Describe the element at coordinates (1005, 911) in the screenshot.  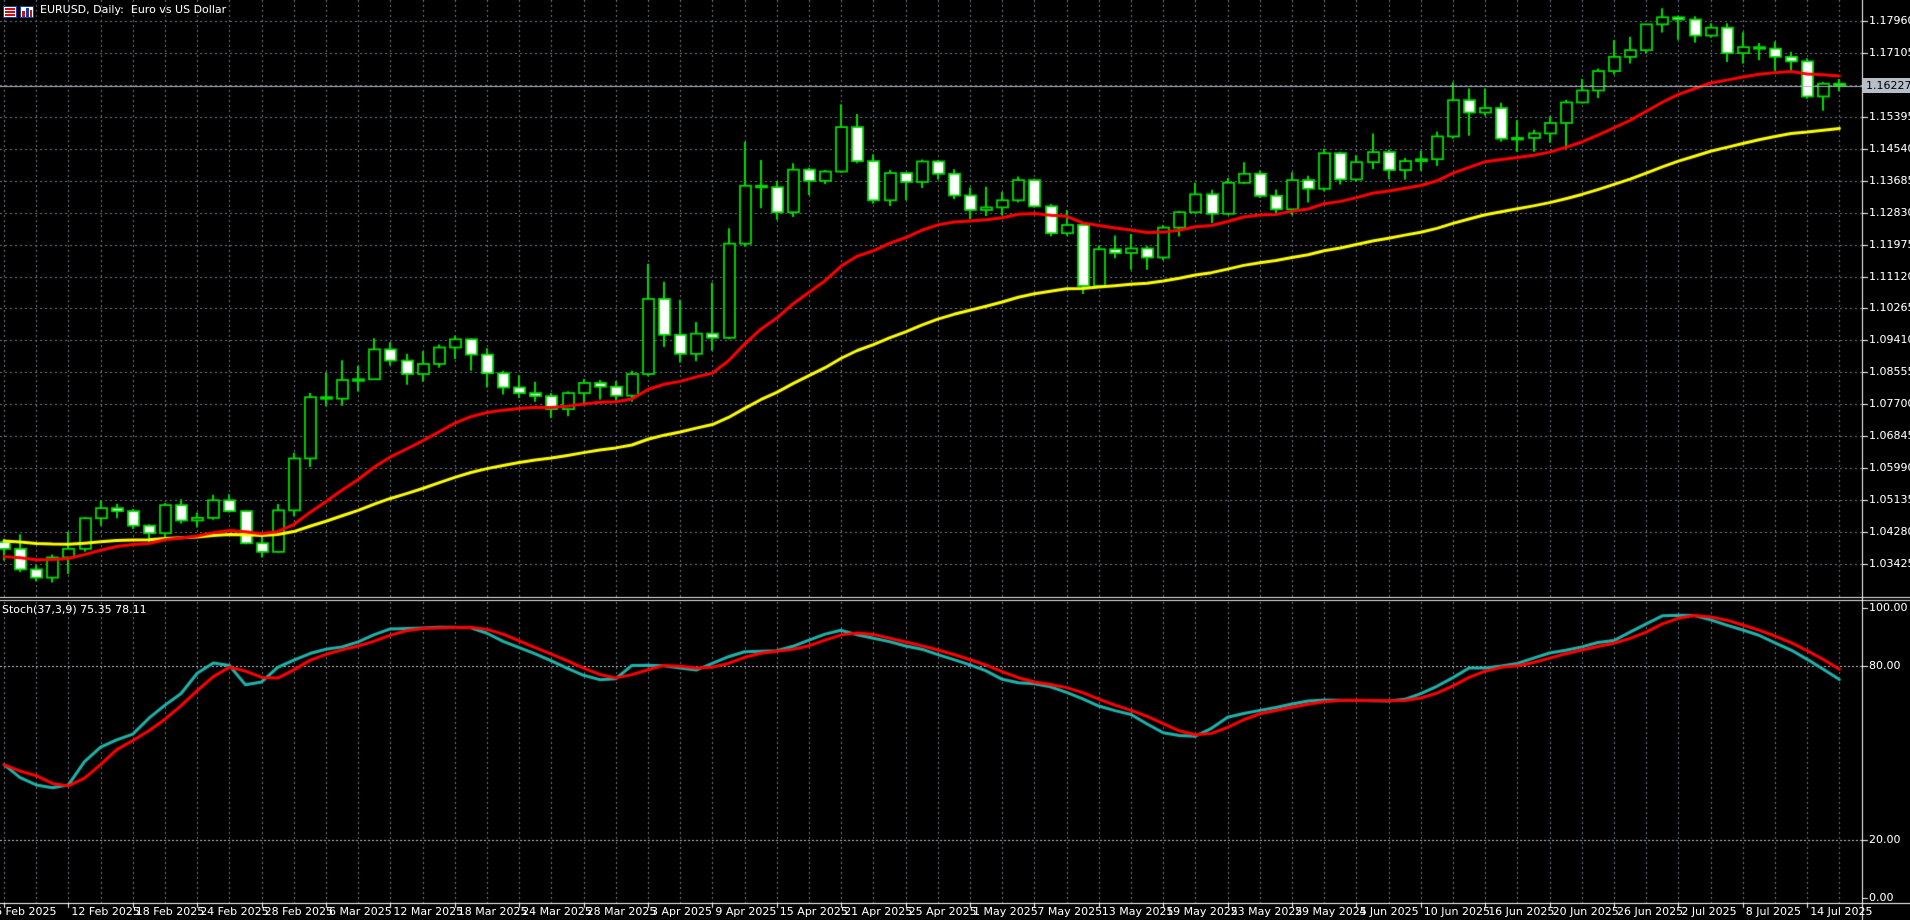
I see `time-axis-label: 1 May 2025` at that location.